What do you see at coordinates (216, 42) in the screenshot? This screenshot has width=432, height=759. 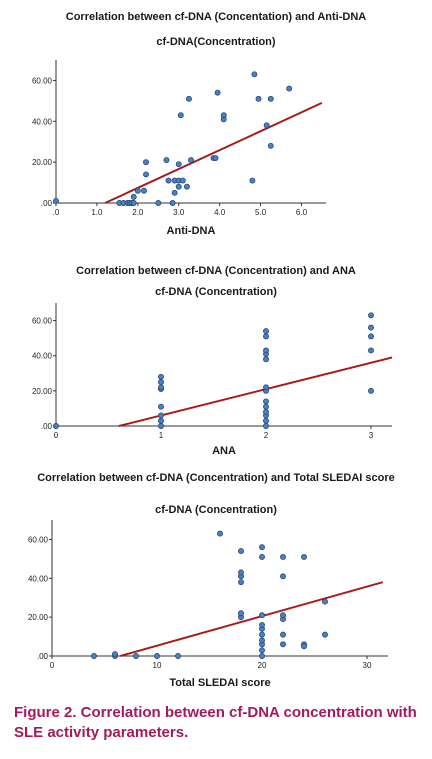 I see `chart-1-ylabel: cf-DNA(Concentration)` at bounding box center [216, 42].